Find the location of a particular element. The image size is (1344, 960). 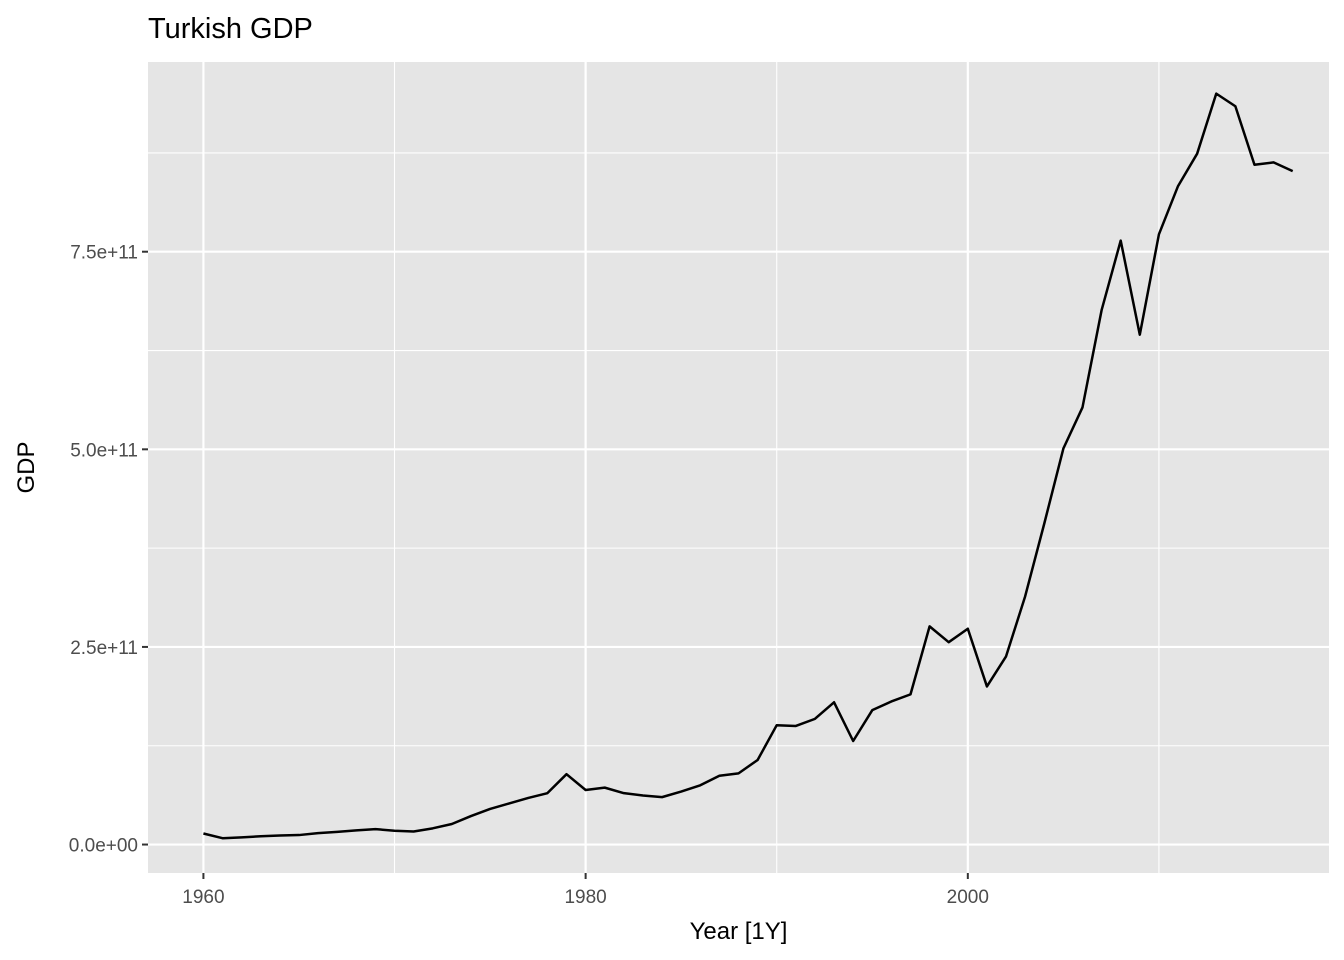

chart-title: Turkish GDP is located at coordinates (230, 29).